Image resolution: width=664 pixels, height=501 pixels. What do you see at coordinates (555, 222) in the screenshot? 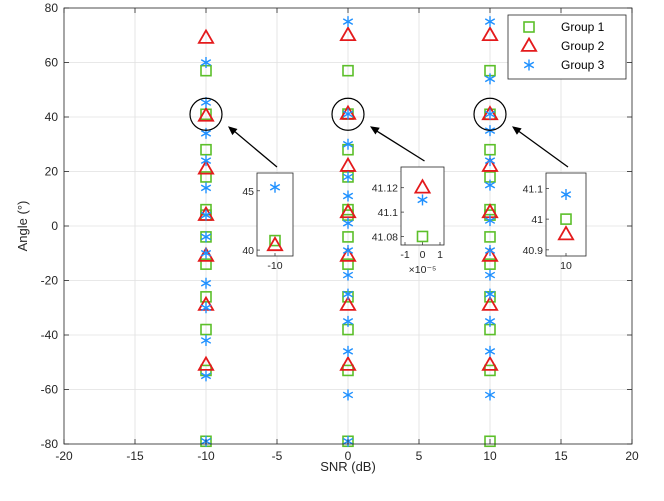
I see `inset-plot: 41.1 41 40.9 10` at bounding box center [555, 222].